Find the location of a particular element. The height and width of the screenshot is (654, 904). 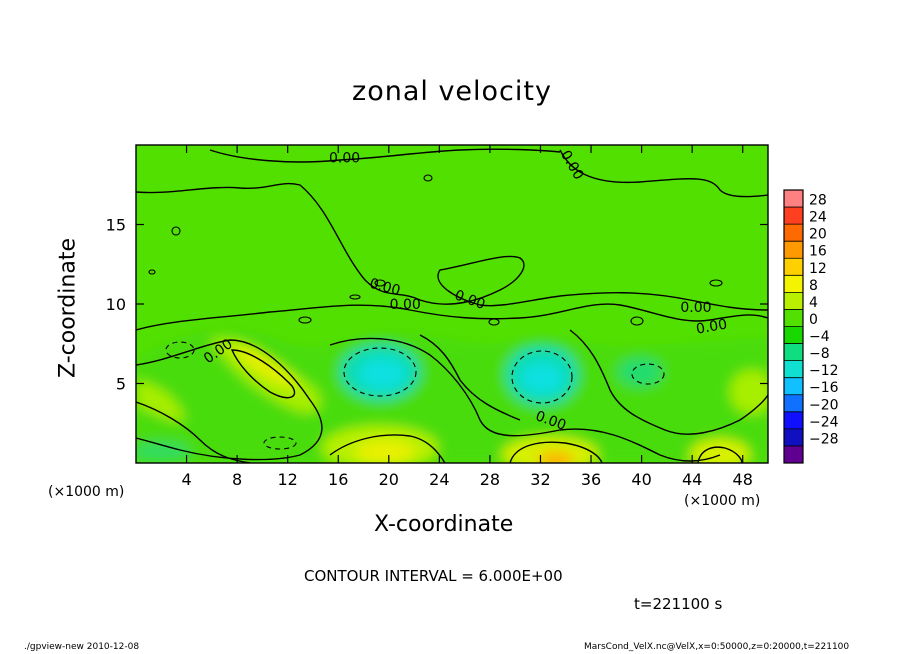

contour-interval-note: CONTOUR INTERVAL = 6.000E+00 is located at coordinates (433, 576).